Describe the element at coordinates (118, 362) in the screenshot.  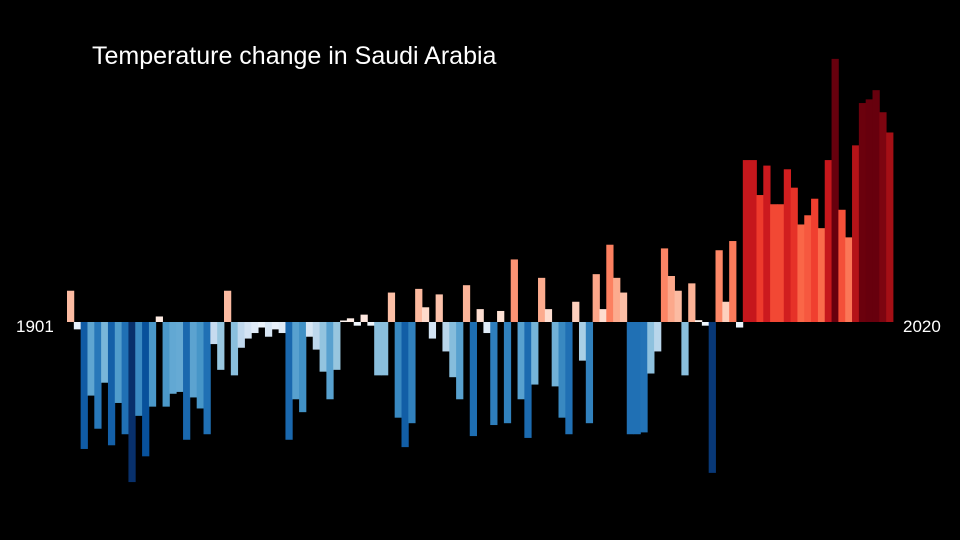
I see `bar-1908` at that location.